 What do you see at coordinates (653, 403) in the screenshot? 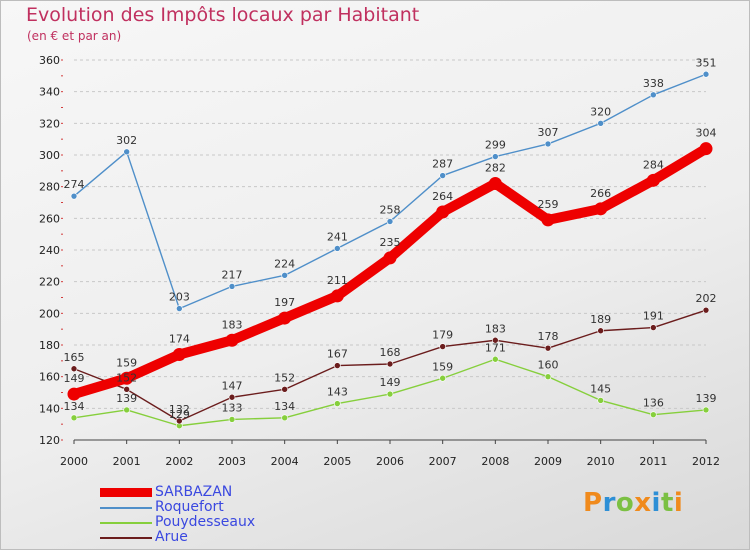
I see `data-label: 136` at bounding box center [653, 403].